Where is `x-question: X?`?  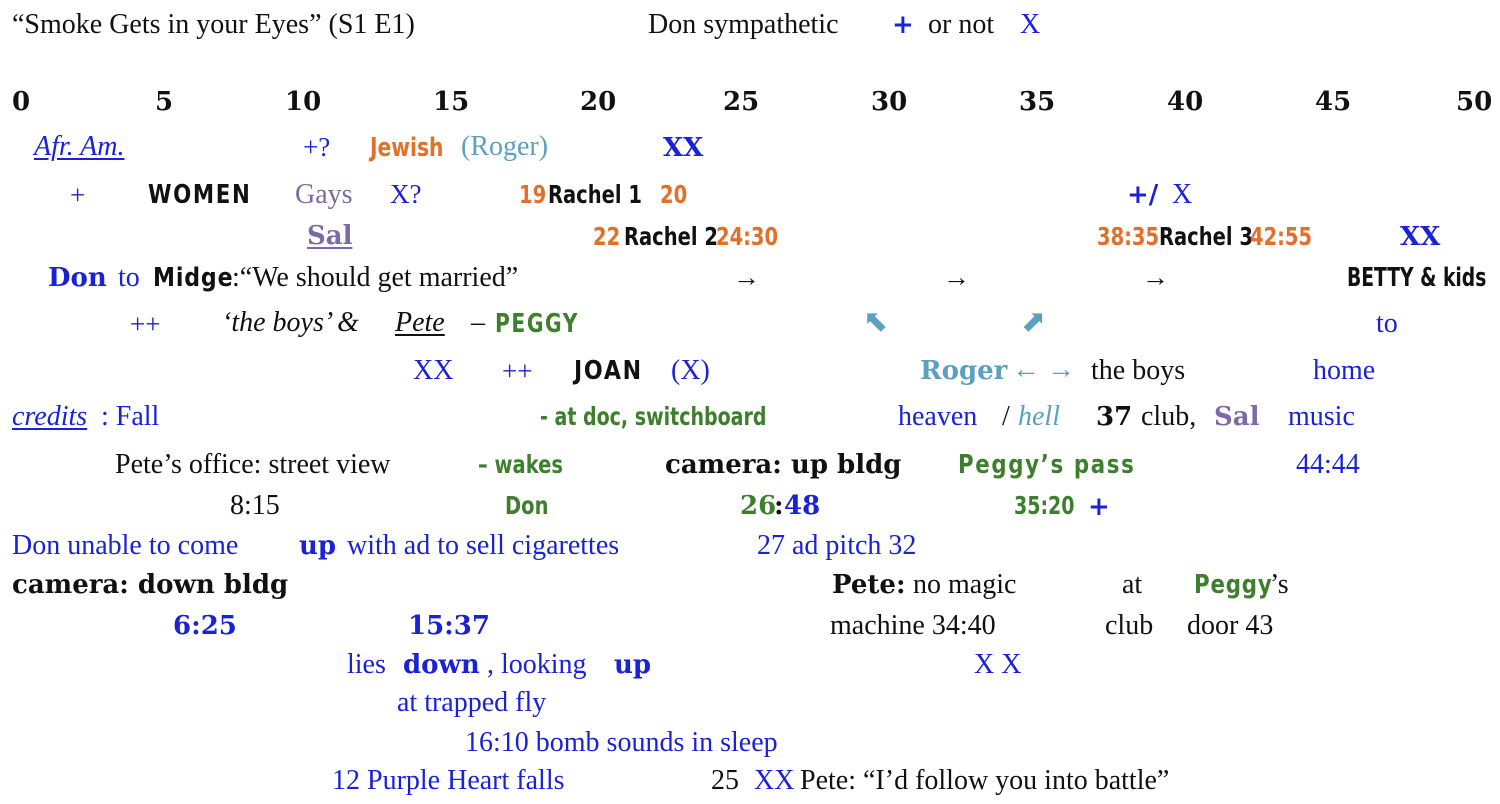 x-question: X? is located at coordinates (406, 194).